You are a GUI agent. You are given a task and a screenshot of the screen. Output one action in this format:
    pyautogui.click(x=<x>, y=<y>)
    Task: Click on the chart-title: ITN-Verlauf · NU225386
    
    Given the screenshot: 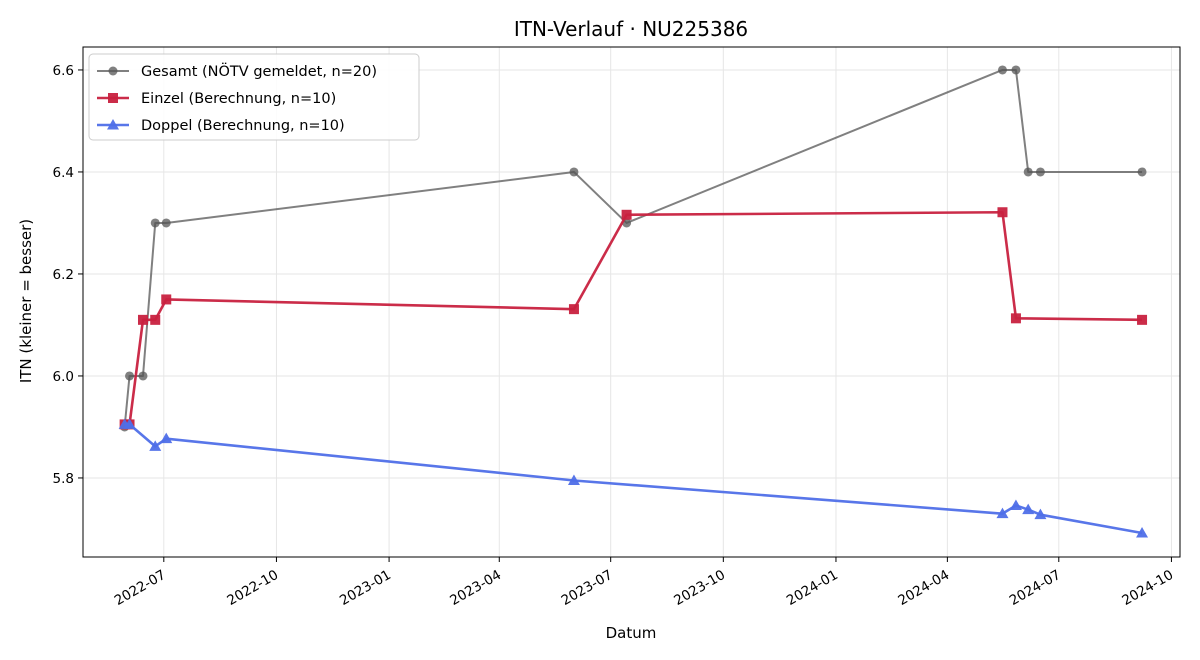 What is the action you would take?
    pyautogui.click(x=631, y=29)
    